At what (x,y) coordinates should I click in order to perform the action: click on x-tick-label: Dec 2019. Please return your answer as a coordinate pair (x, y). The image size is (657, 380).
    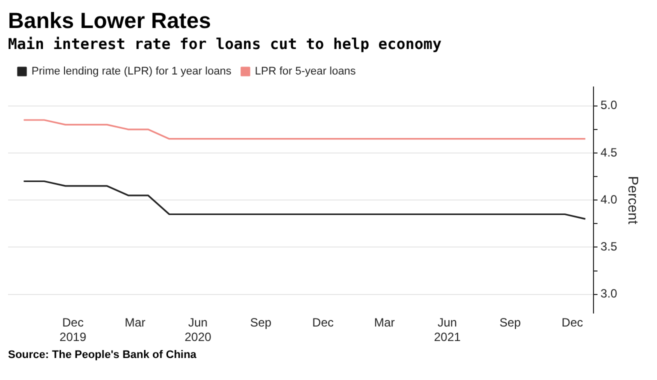
    Looking at the image, I should click on (73, 330).